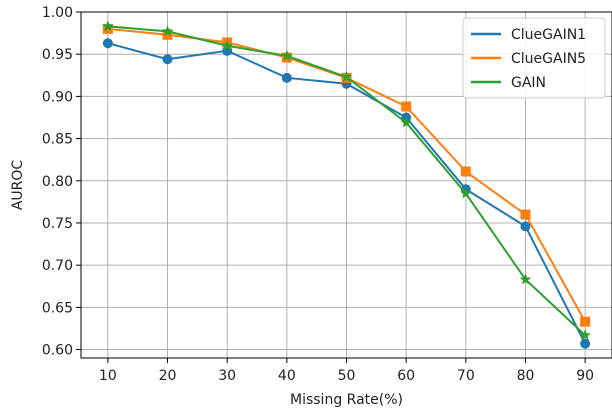 The width and height of the screenshot is (612, 410). I want to click on y-tick-label: 0.60, so click(57, 351).